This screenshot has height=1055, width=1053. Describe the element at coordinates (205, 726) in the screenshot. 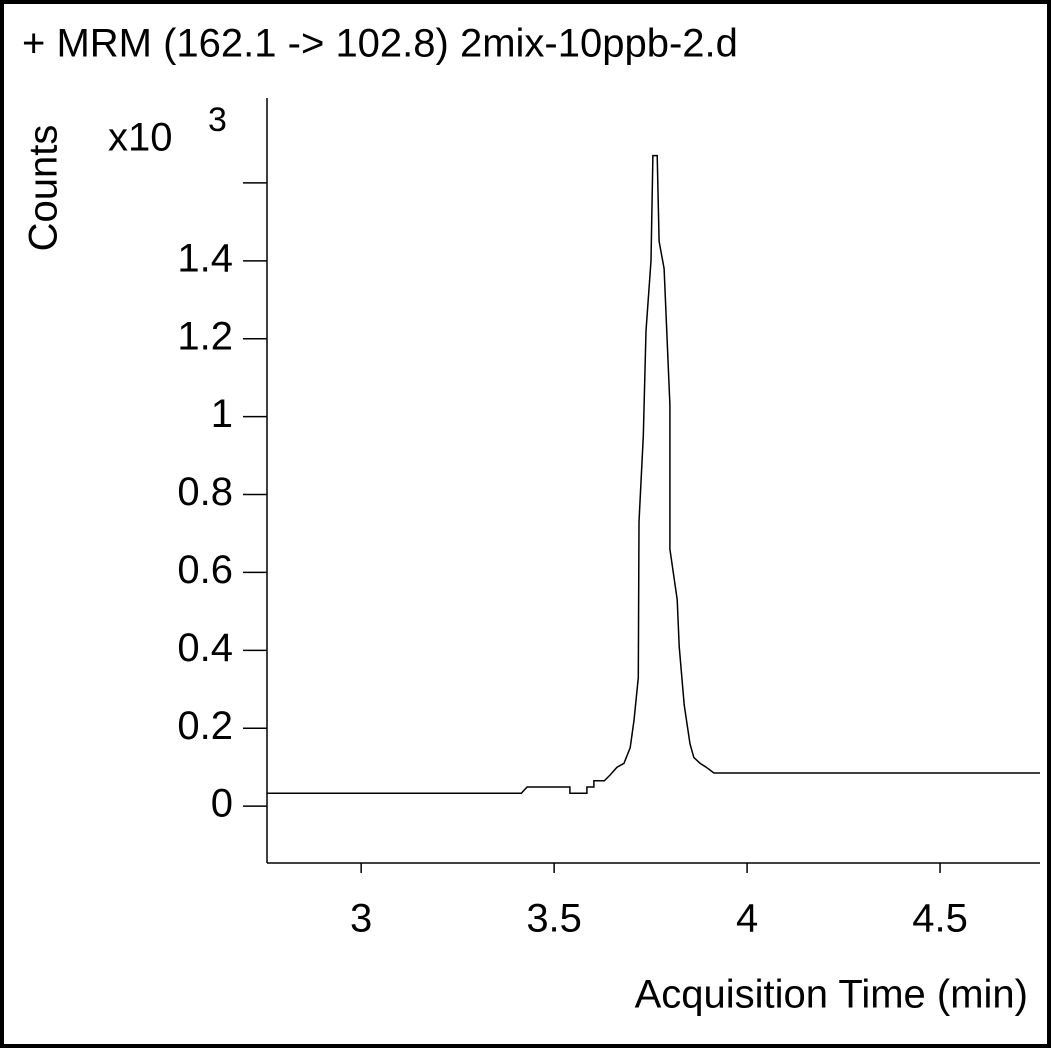

I see `y-tick-label: 0.2` at that location.